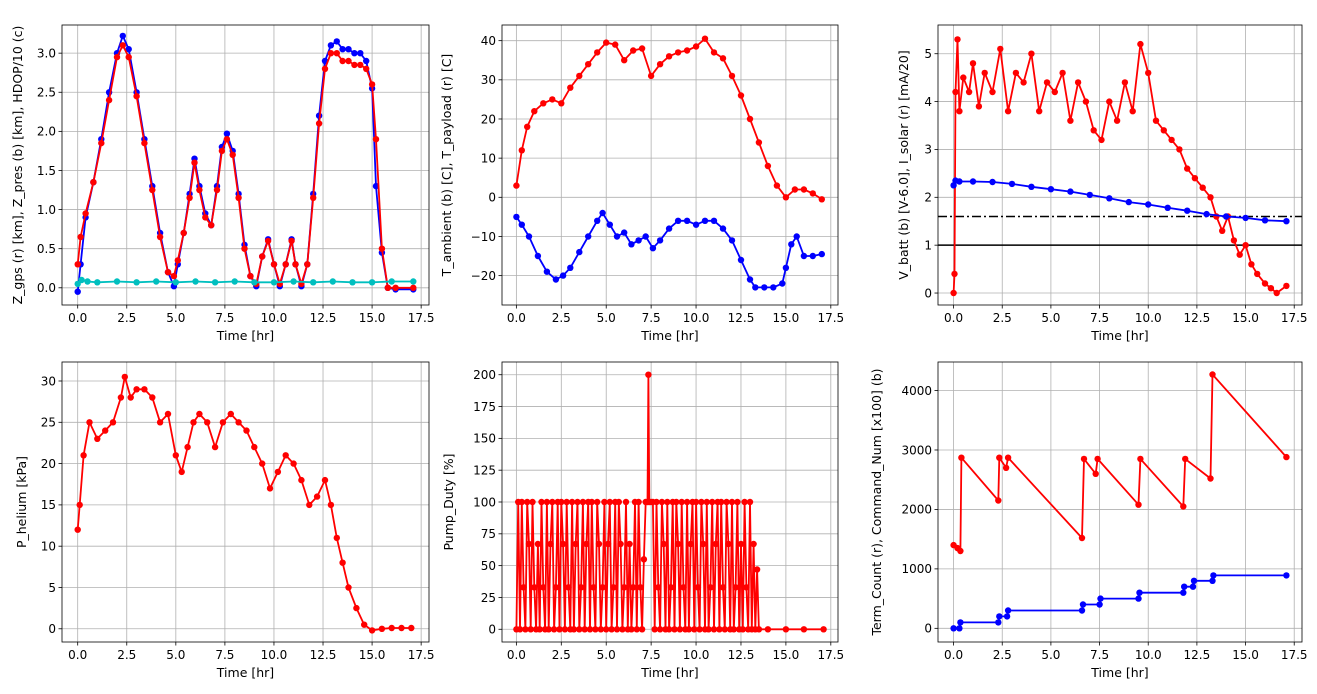 The height and width of the screenshot is (694, 1317). Describe the element at coordinates (903, 165) in the screenshot. I see `y-axis-label: V_batt (b) [V-6.0], I_solar (r) [mA/20]` at that location.